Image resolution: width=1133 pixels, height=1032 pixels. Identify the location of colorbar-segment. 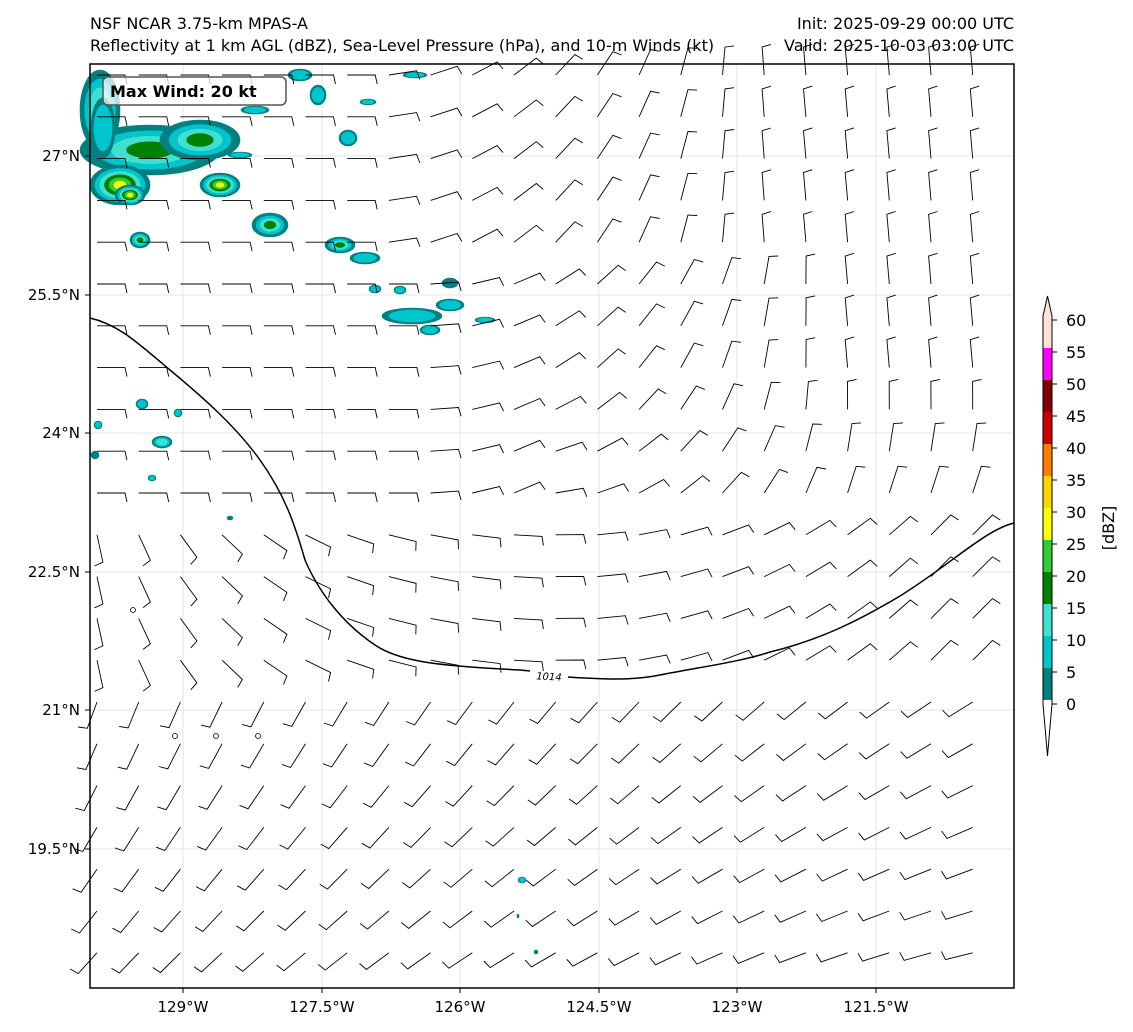
(1047, 684).